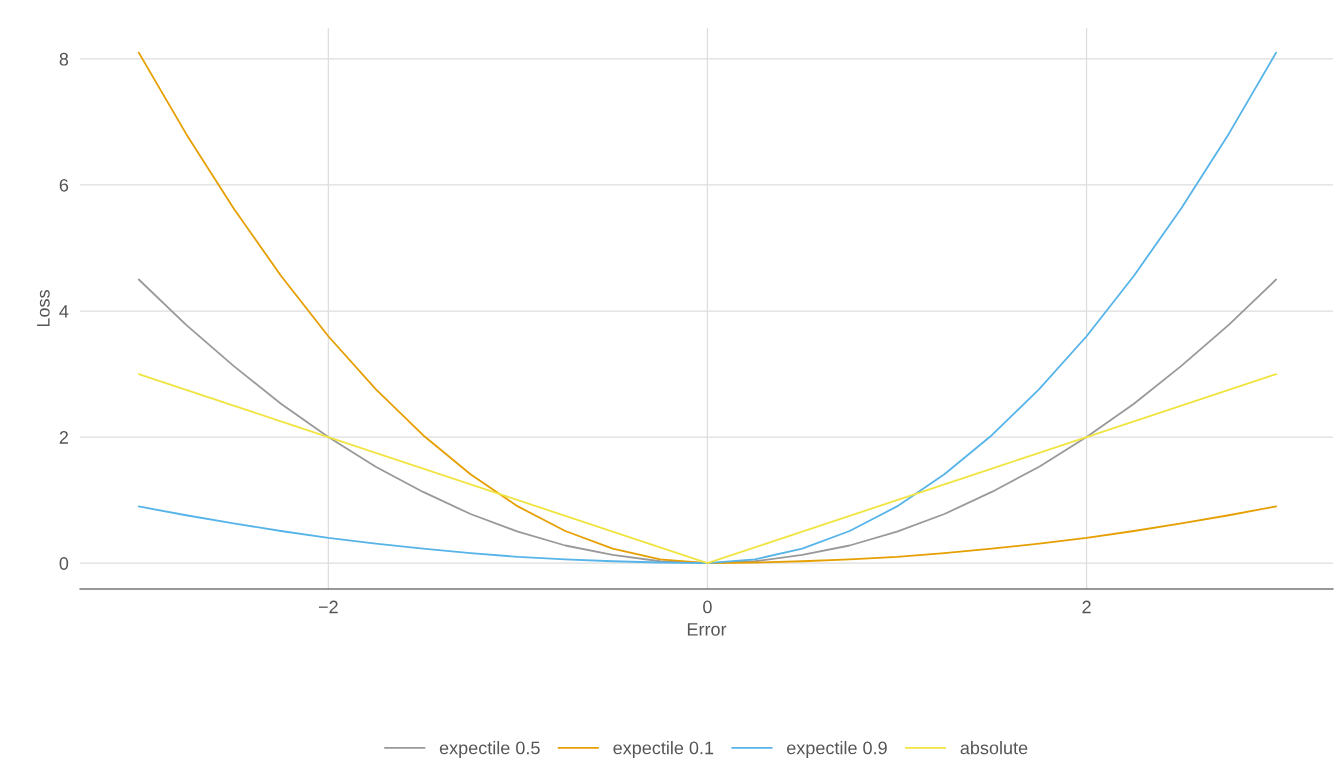 This screenshot has width=1338, height=769. What do you see at coordinates (64, 311) in the screenshot?
I see `y-tick-label: 4` at bounding box center [64, 311].